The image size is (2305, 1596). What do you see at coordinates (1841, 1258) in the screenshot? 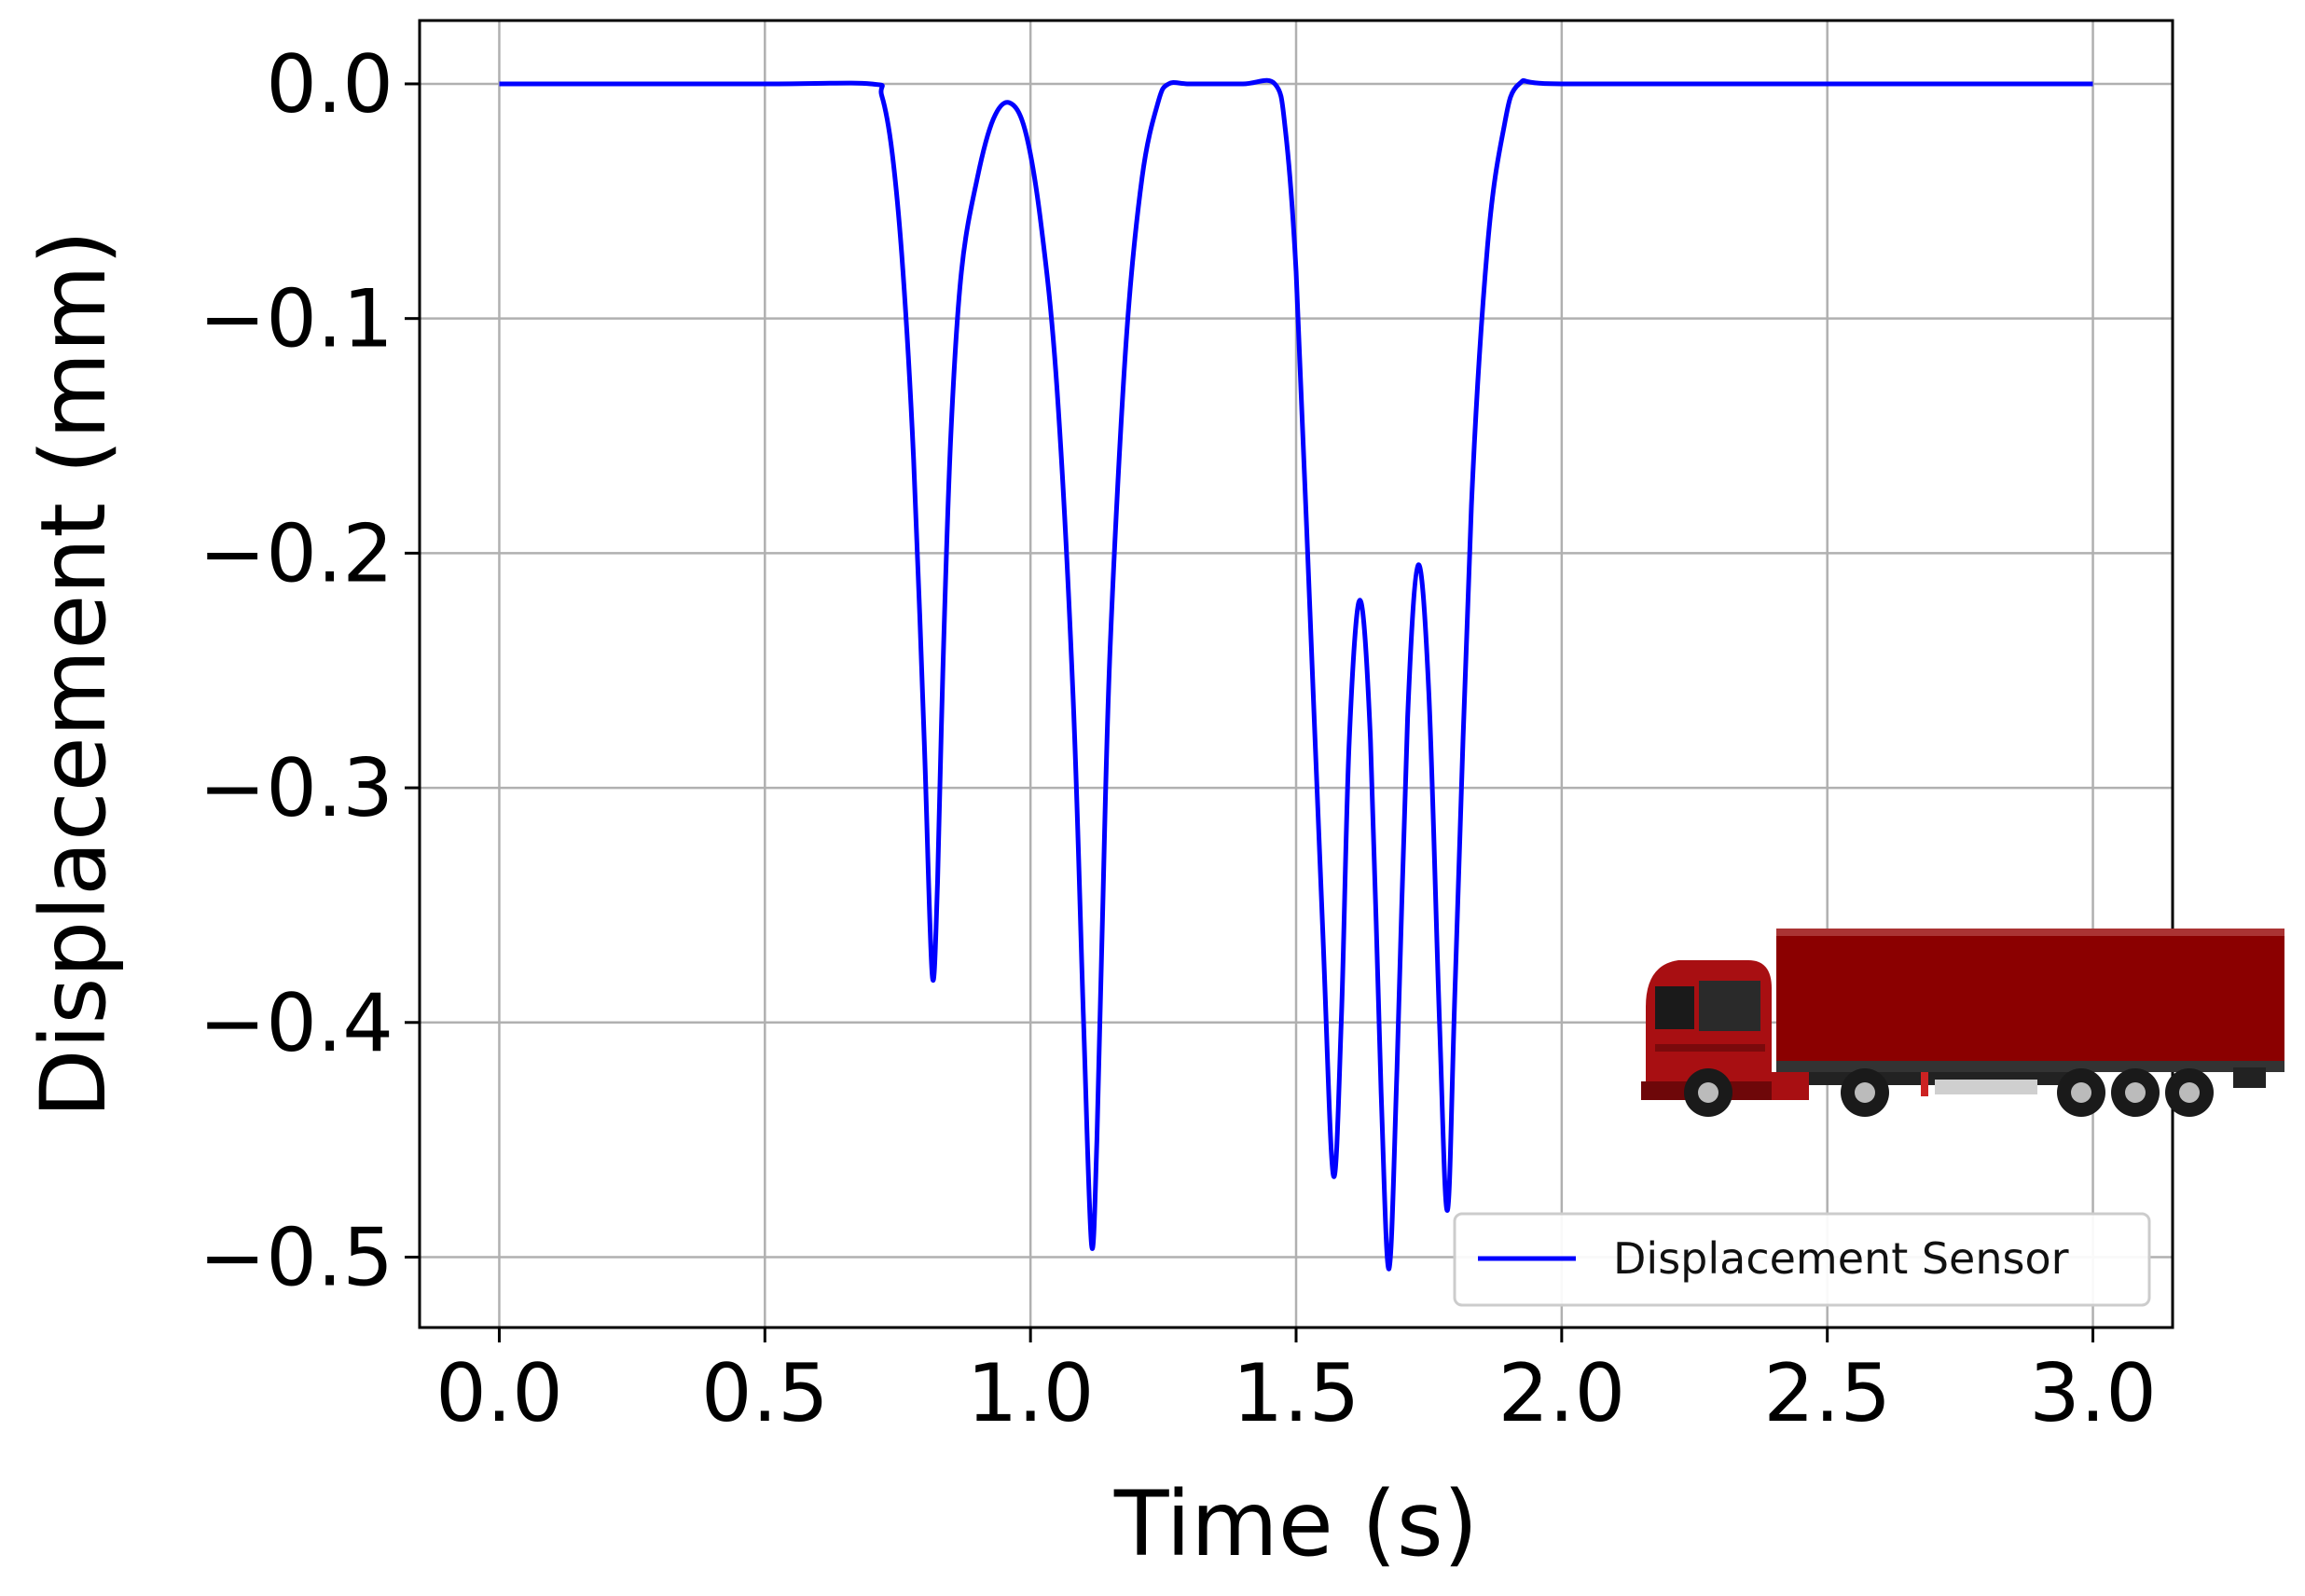
I see `legend-label: Displacement Sensor` at bounding box center [1841, 1258].